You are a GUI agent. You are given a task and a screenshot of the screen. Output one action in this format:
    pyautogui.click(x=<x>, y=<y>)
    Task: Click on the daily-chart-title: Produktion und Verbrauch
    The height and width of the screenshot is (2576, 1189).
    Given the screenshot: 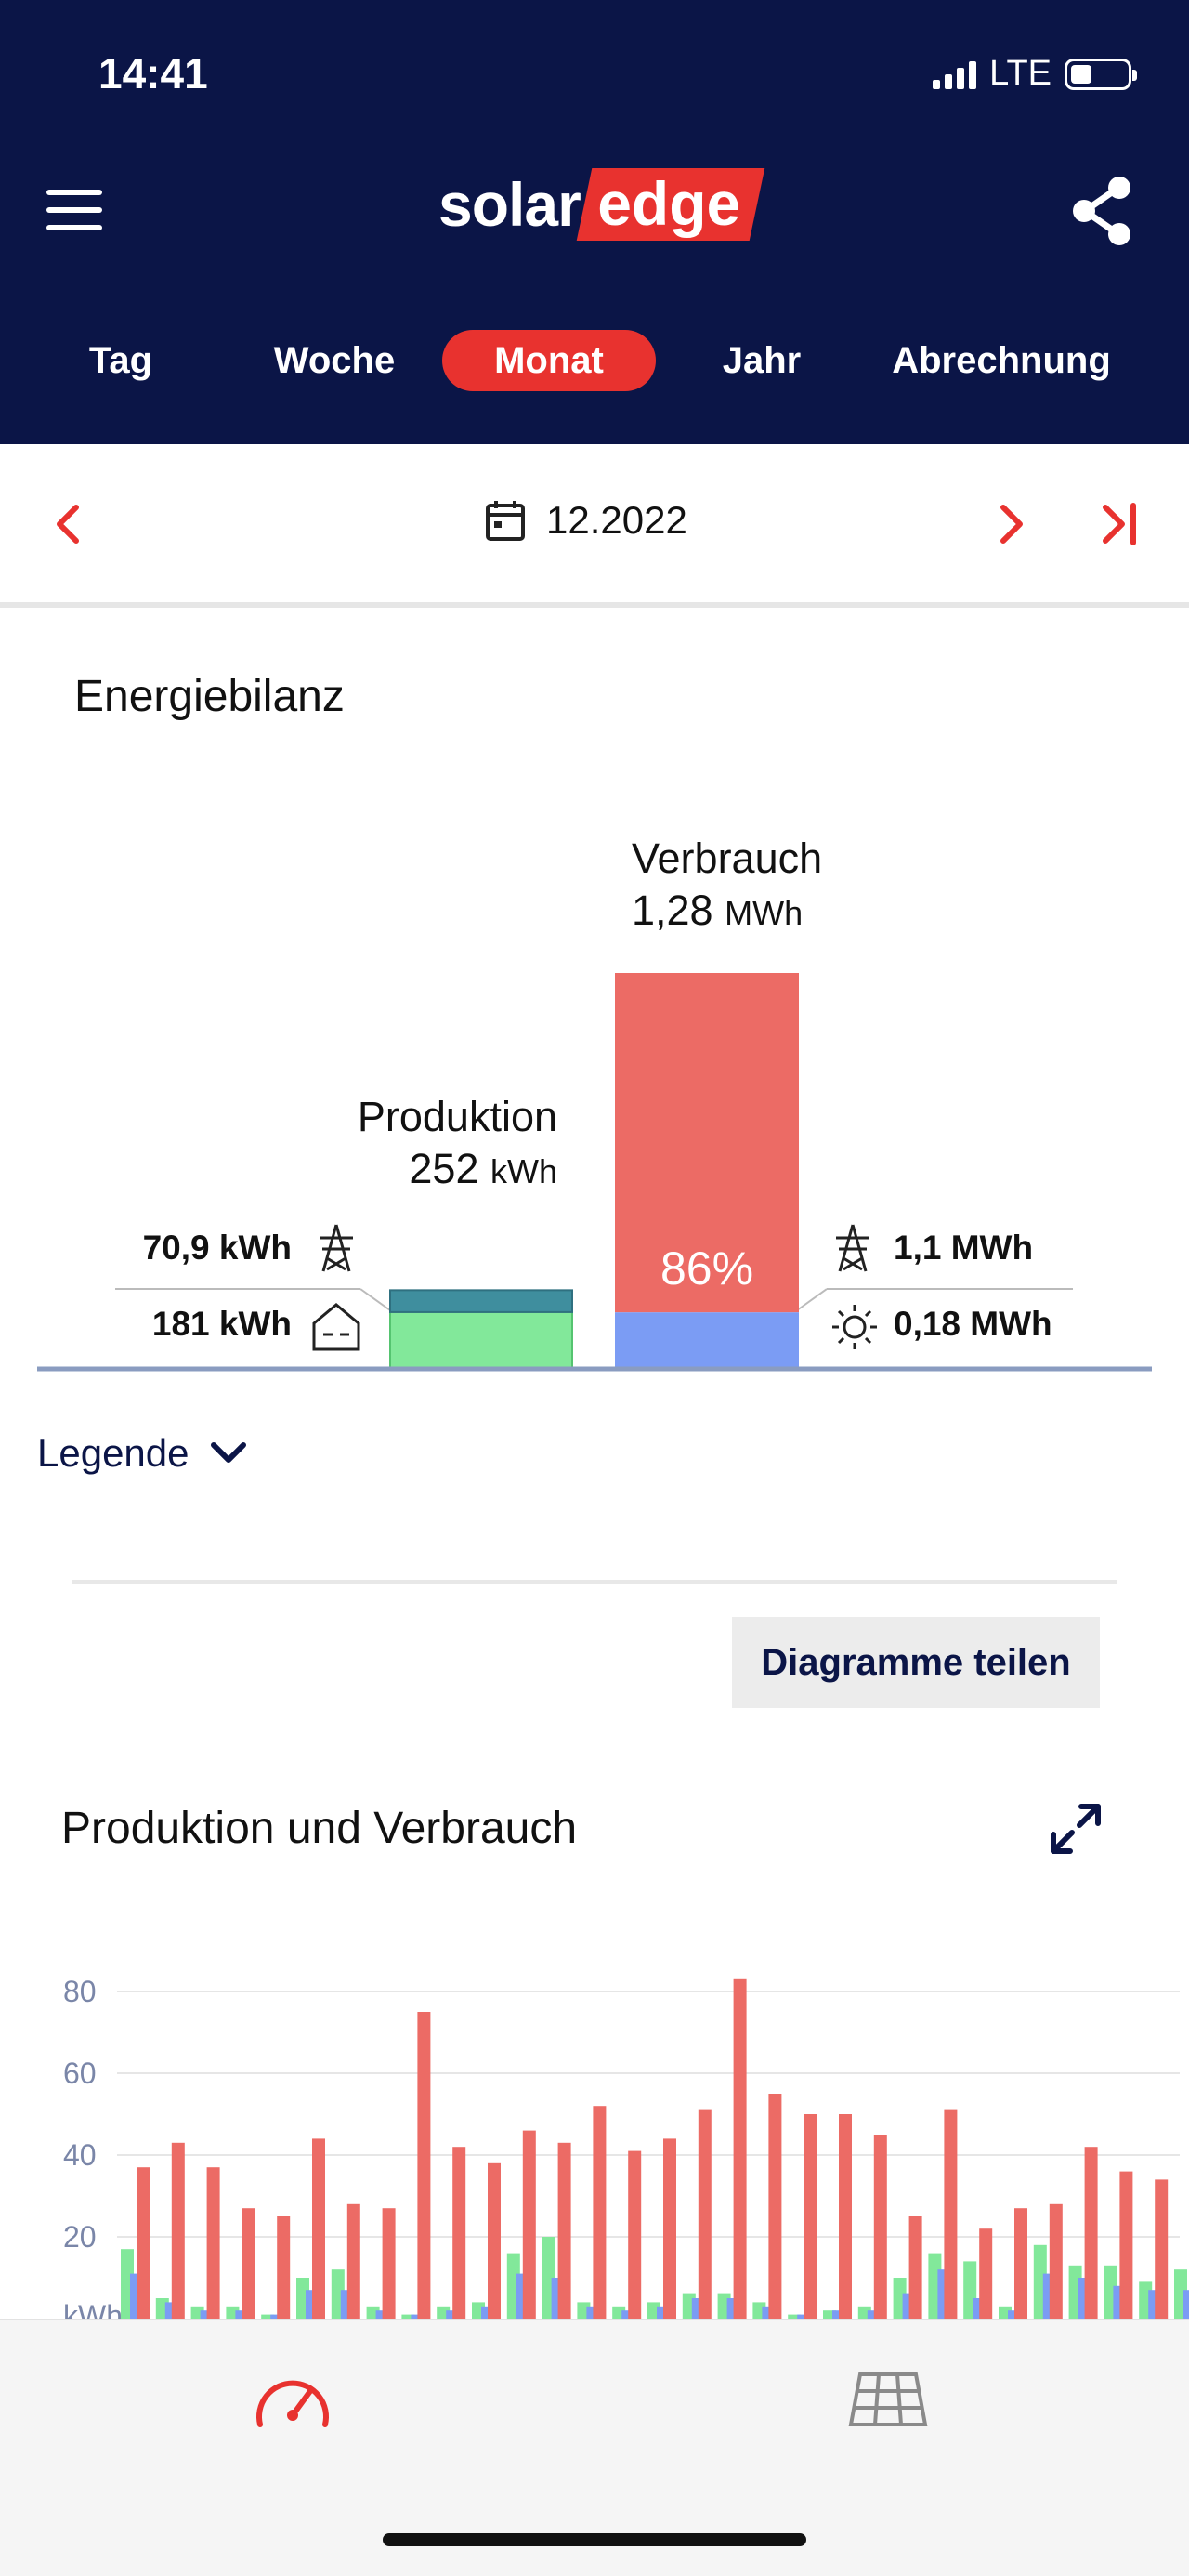 What is the action you would take?
    pyautogui.click(x=319, y=1828)
    